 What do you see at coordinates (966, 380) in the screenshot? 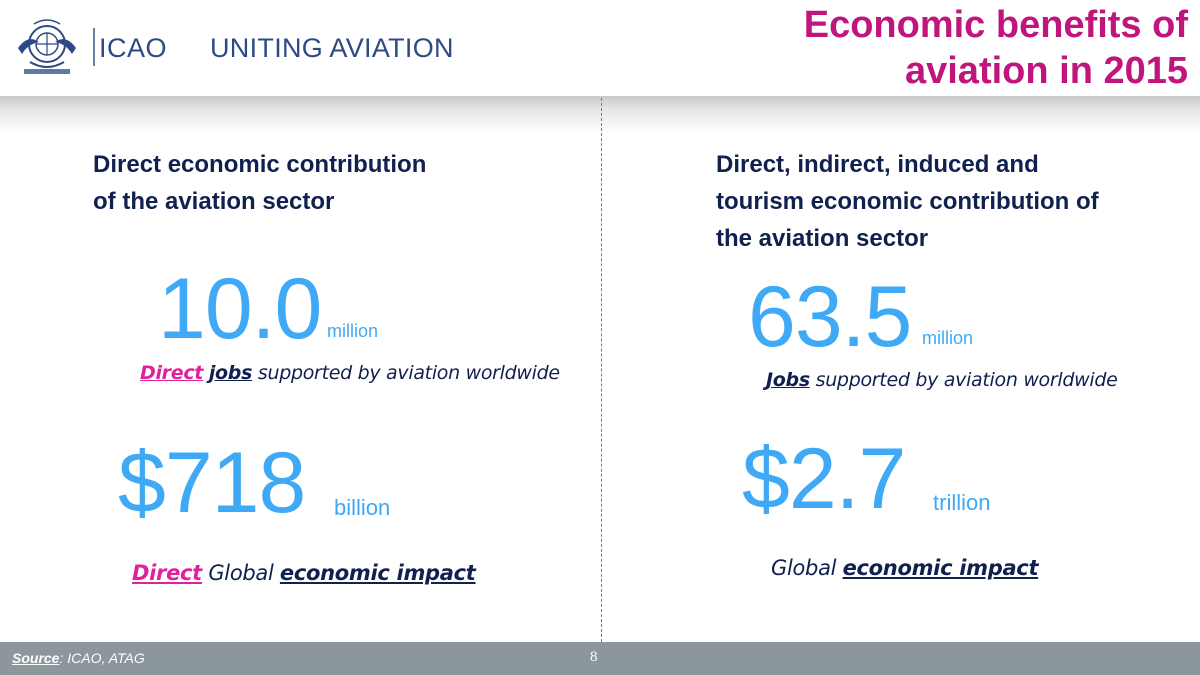
I see `right-stat1-caption-rest: supported by aviation worldwide` at bounding box center [966, 380].